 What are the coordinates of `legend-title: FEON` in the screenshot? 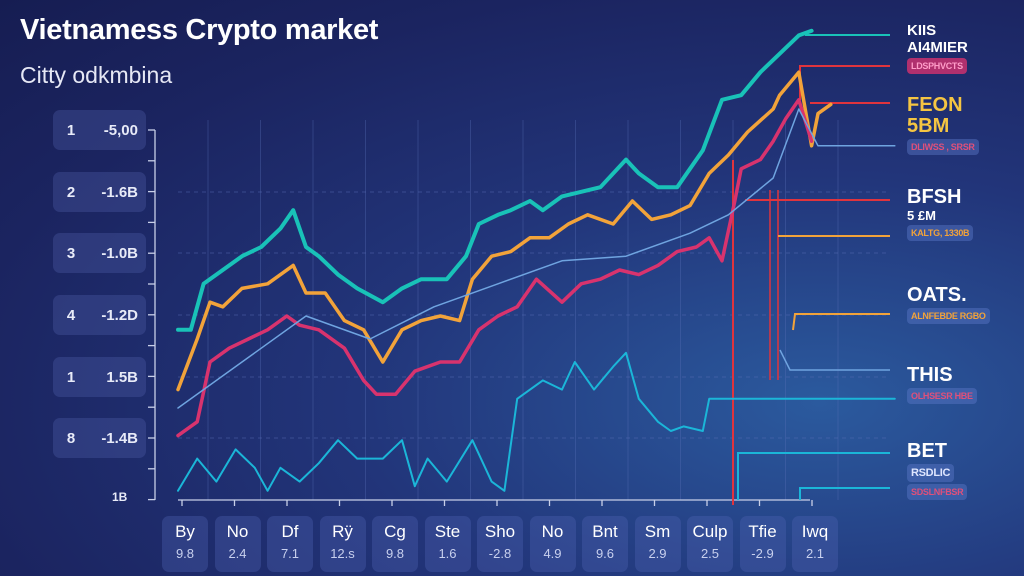 It's located at (935, 105).